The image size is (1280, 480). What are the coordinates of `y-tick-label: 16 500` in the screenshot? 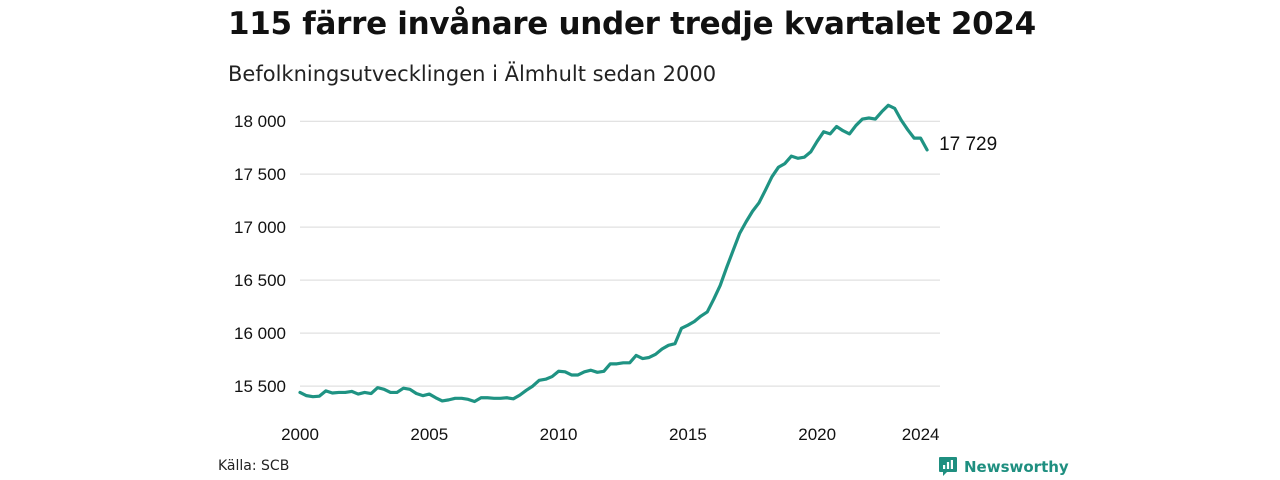 It's located at (260, 280).